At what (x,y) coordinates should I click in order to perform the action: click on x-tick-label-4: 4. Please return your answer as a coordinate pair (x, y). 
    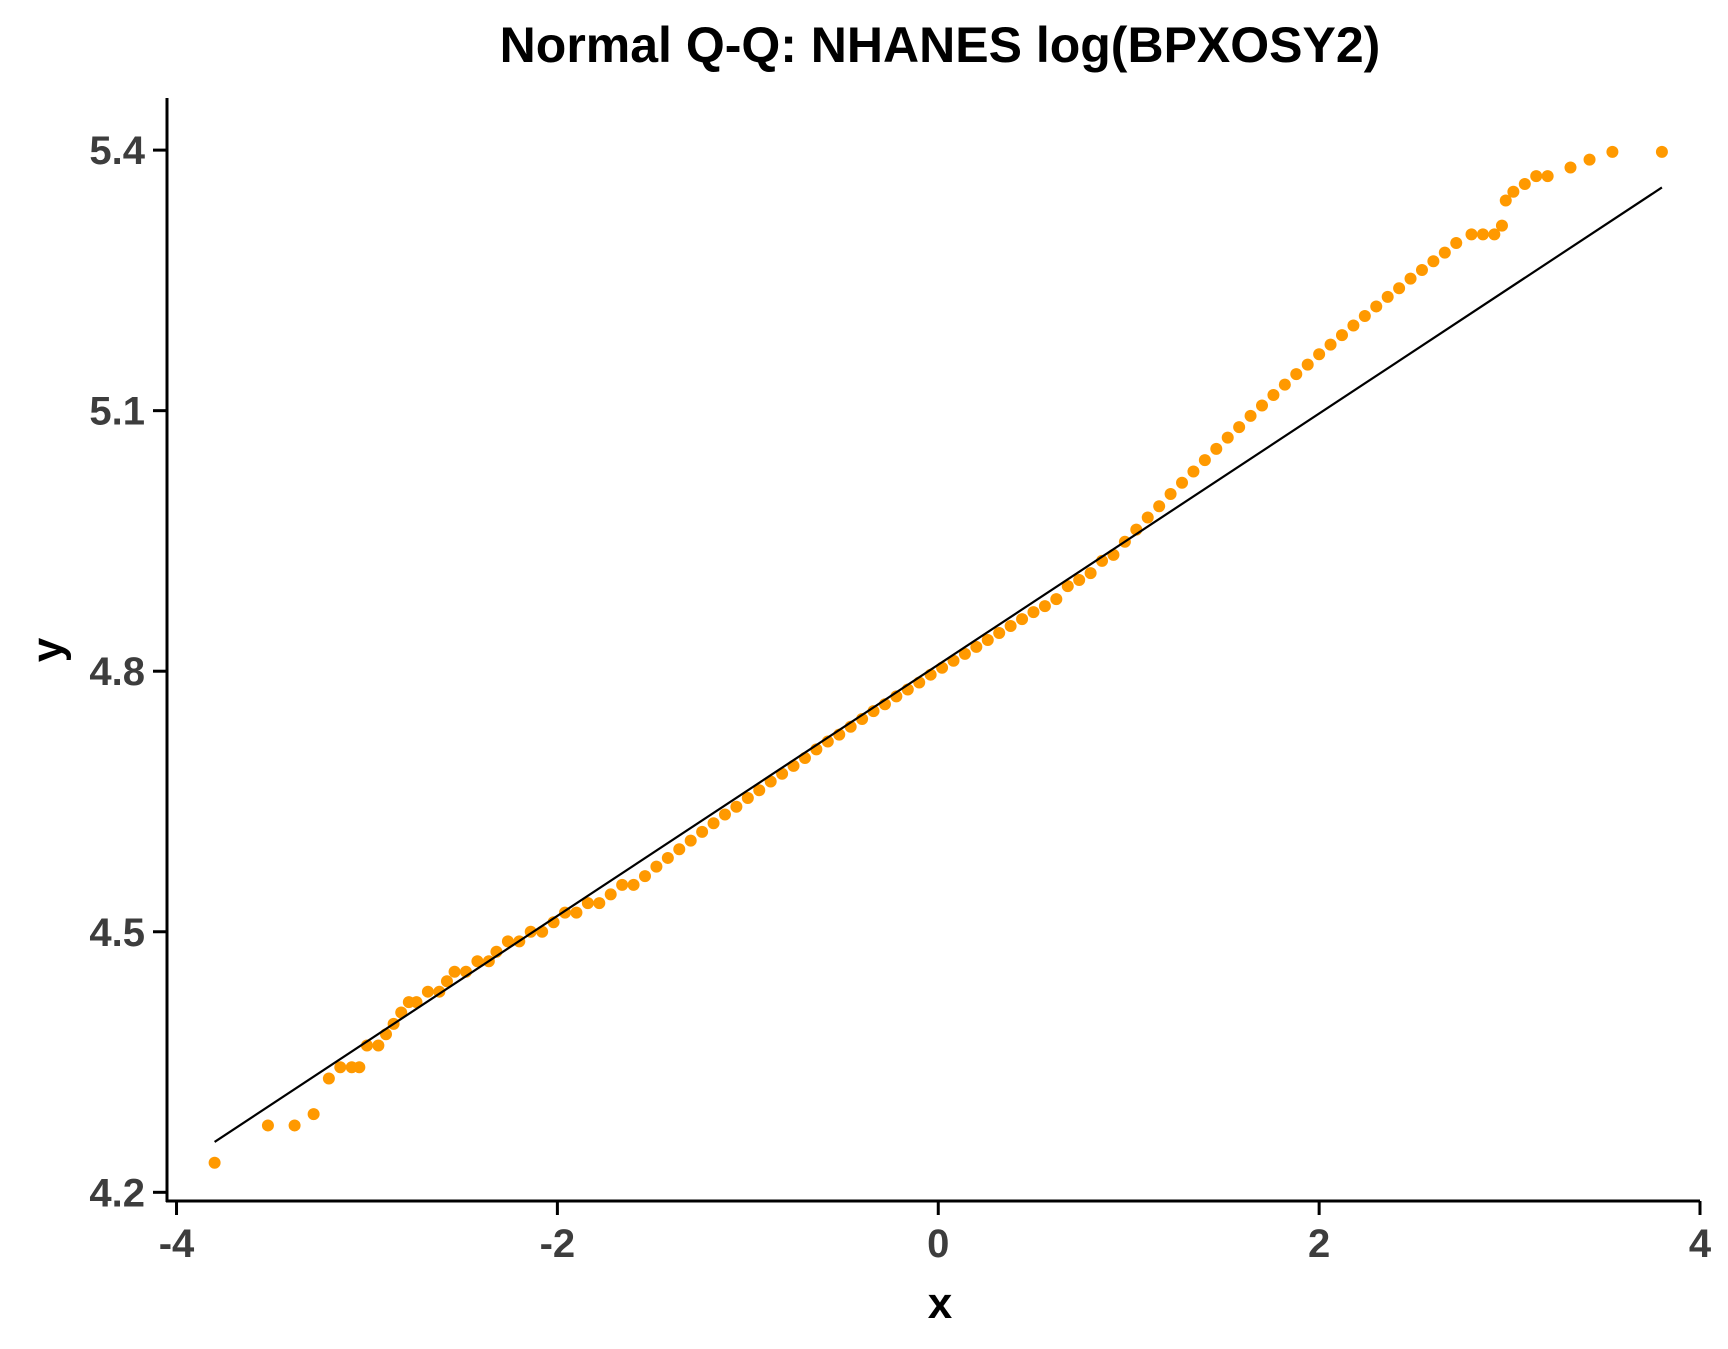
    Looking at the image, I should click on (1700, 1244).